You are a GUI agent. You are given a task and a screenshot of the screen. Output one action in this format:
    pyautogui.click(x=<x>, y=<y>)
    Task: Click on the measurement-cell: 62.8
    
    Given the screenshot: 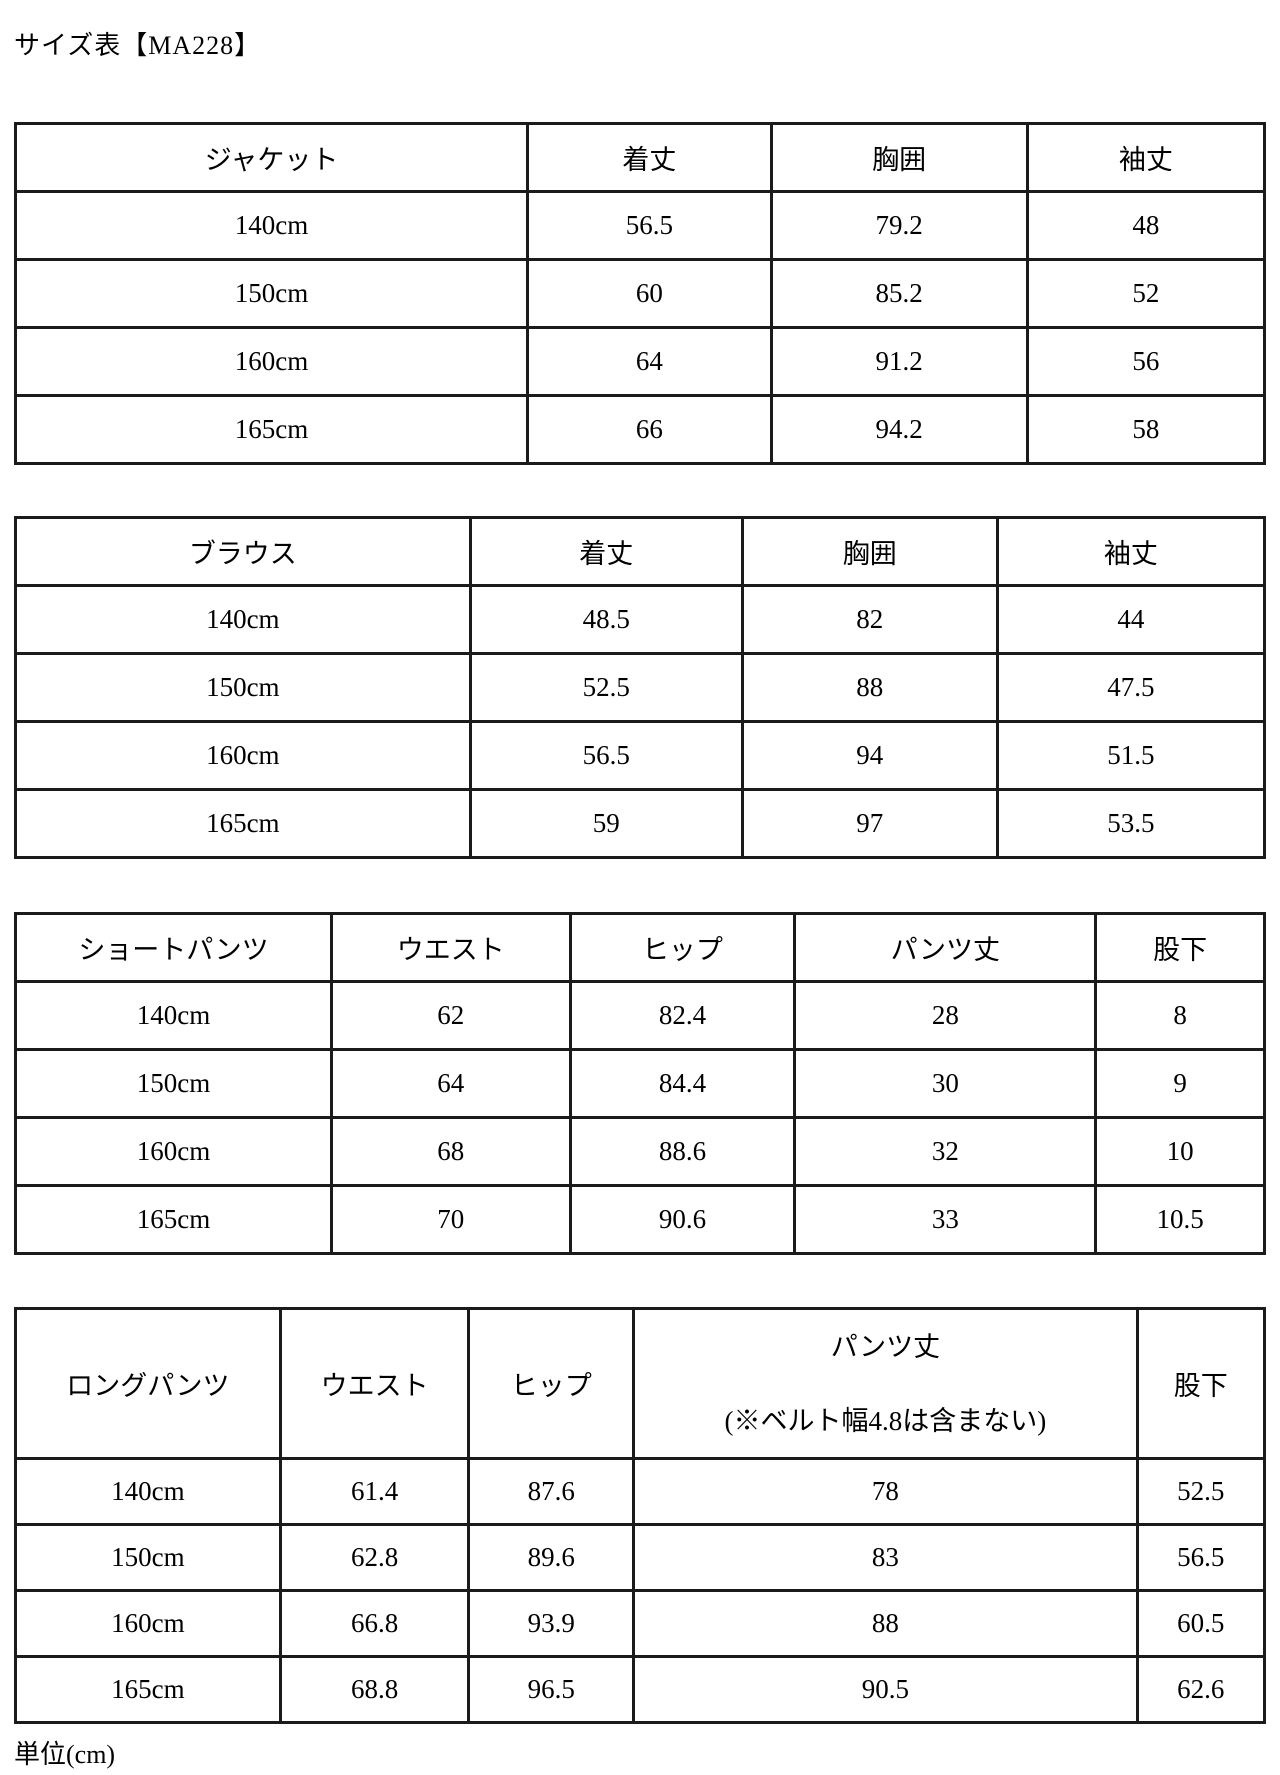 What is the action you would take?
    pyautogui.click(x=374, y=1557)
    